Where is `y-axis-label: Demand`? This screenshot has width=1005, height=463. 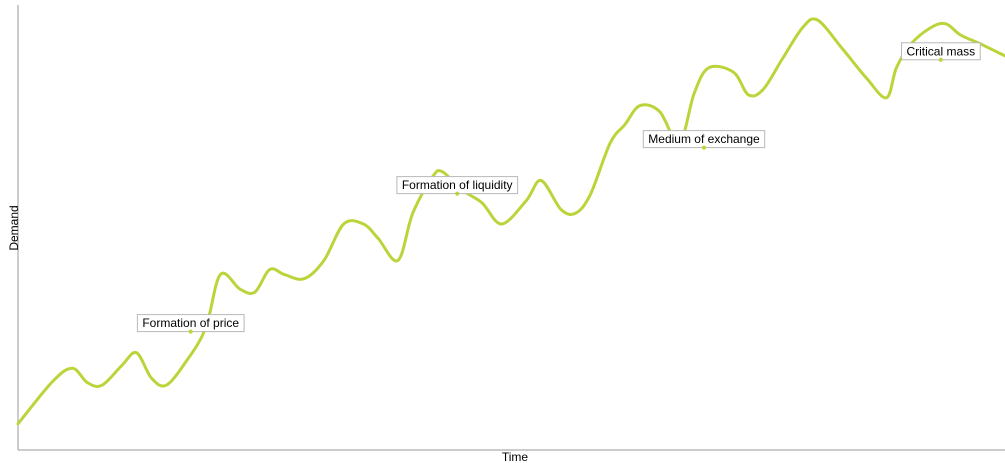
y-axis-label: Demand is located at coordinates (14, 227).